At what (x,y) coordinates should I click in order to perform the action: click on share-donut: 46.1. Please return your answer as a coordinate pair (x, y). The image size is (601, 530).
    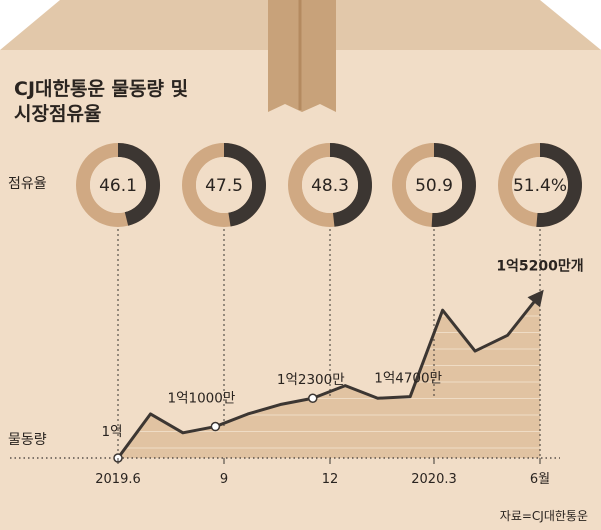
    Looking at the image, I should click on (118, 185).